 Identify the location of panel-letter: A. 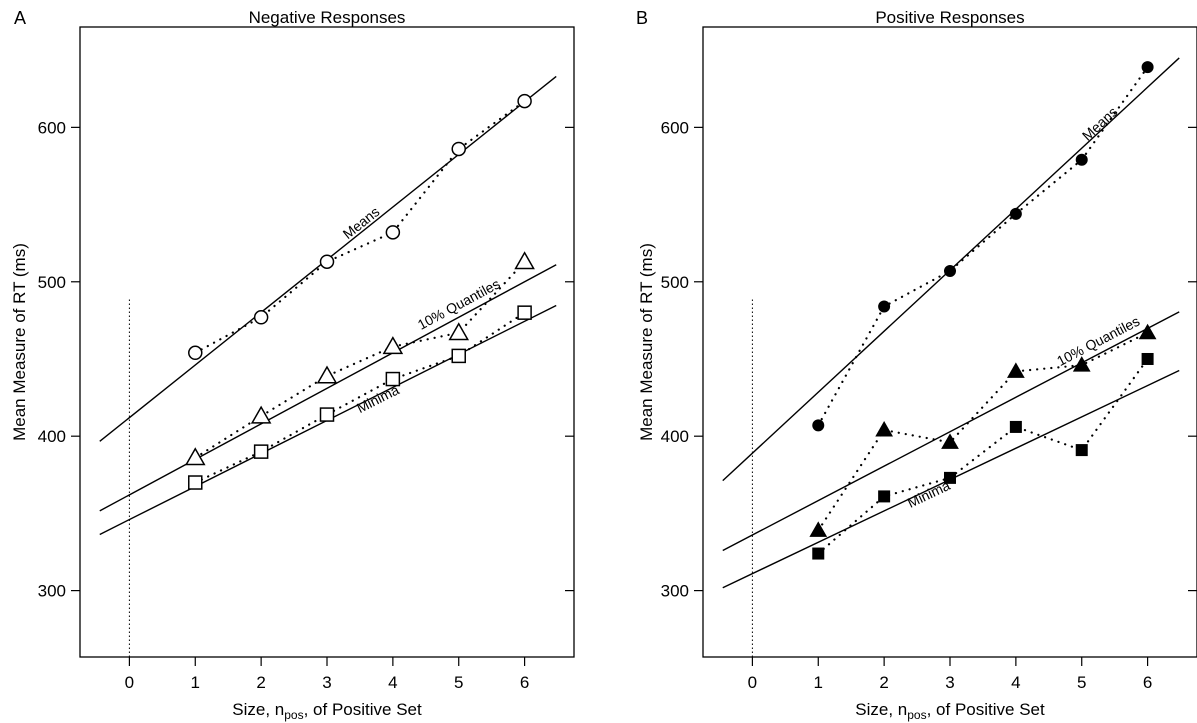
(20, 18).